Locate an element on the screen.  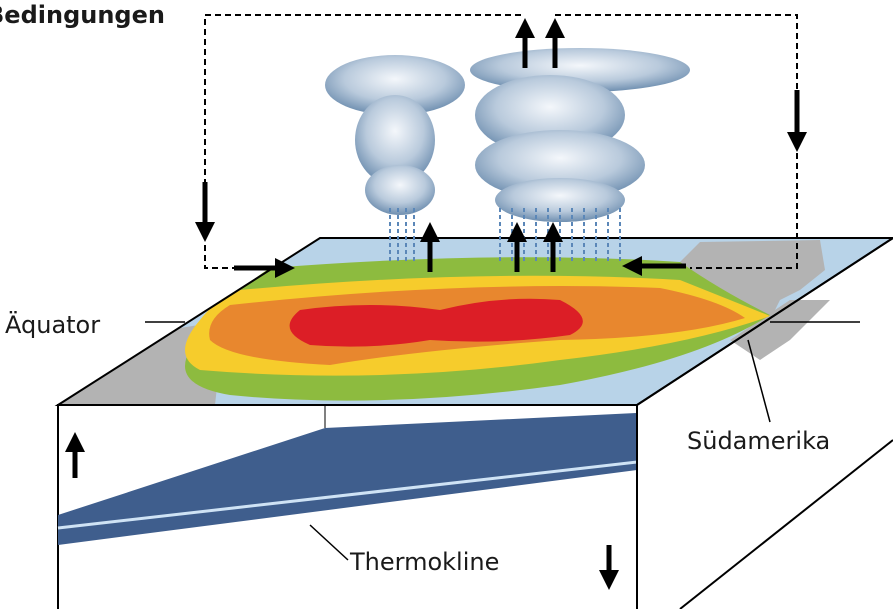
title: Bedingungen is located at coordinates (82, 15).